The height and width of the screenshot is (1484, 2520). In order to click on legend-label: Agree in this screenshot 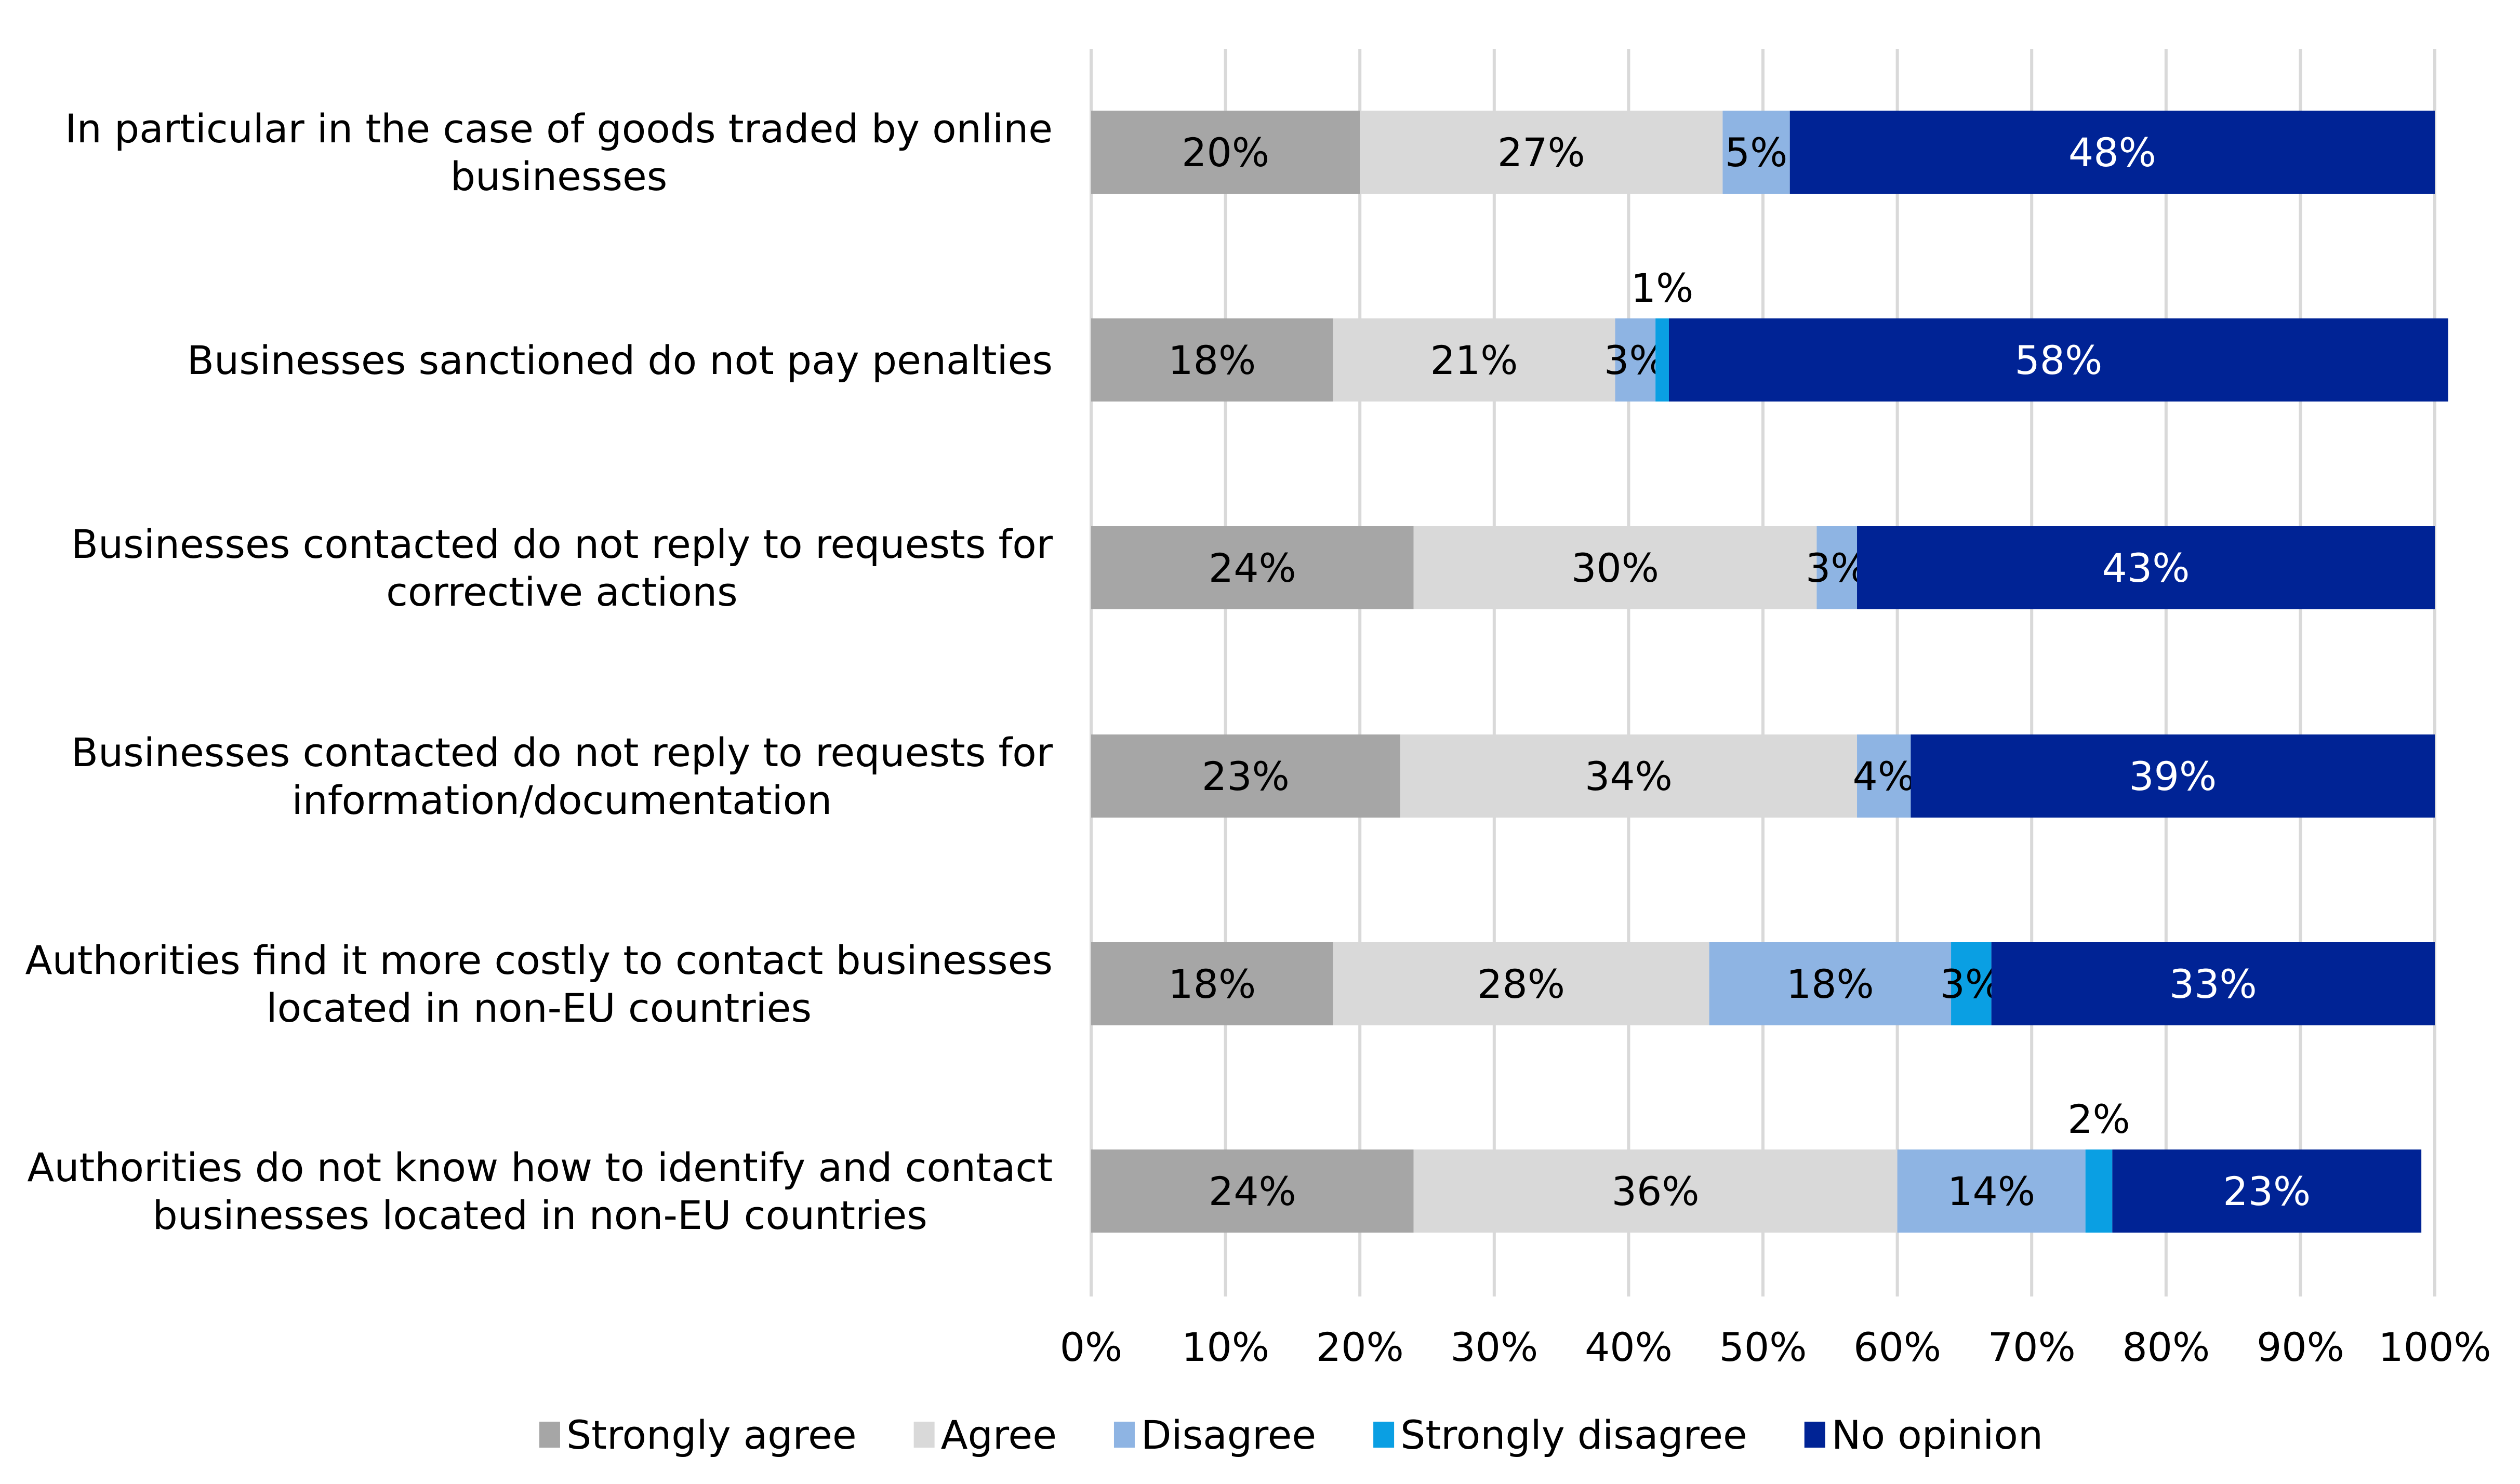, I will do `click(999, 1435)`.